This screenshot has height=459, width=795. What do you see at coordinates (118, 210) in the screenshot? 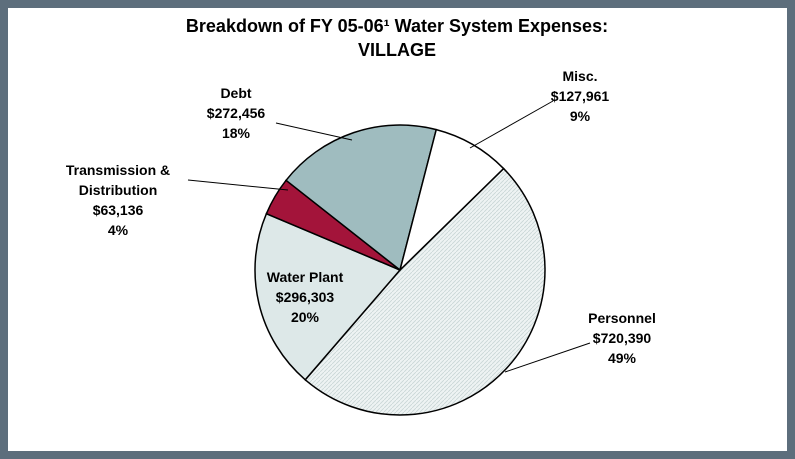
I see `value-label: $63,136` at bounding box center [118, 210].